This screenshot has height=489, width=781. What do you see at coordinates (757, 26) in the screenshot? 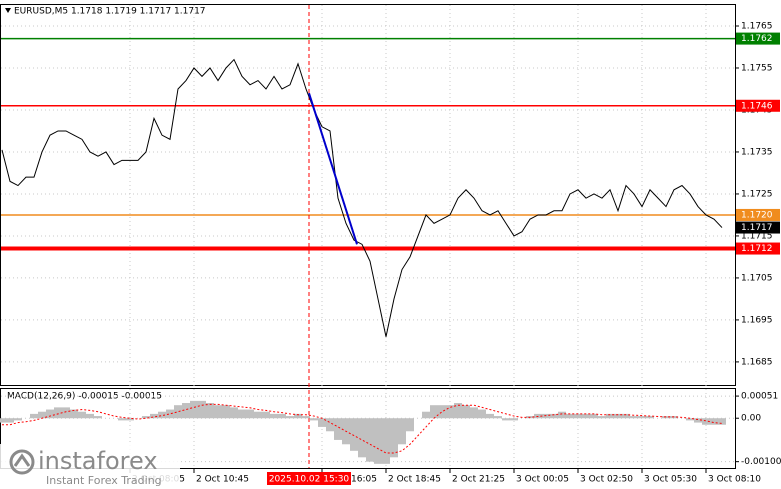
I see `y-tick-label: 1.1765` at bounding box center [757, 26].